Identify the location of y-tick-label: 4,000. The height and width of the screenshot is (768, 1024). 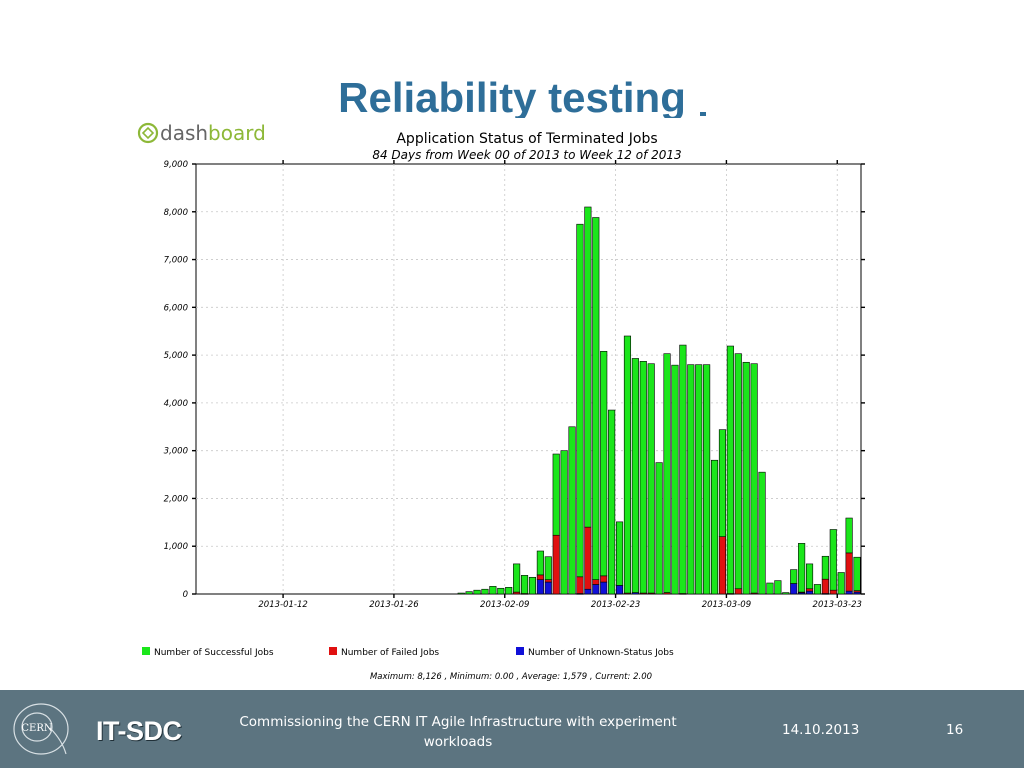
(176, 404).